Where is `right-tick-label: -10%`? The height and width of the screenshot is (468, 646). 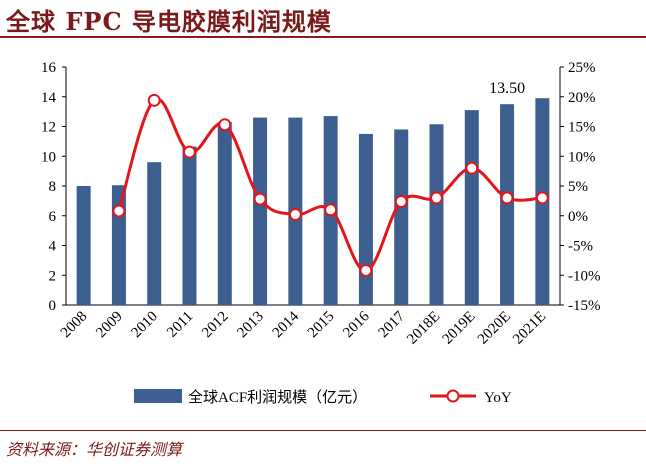
right-tick-label: -10% is located at coordinates (584, 276).